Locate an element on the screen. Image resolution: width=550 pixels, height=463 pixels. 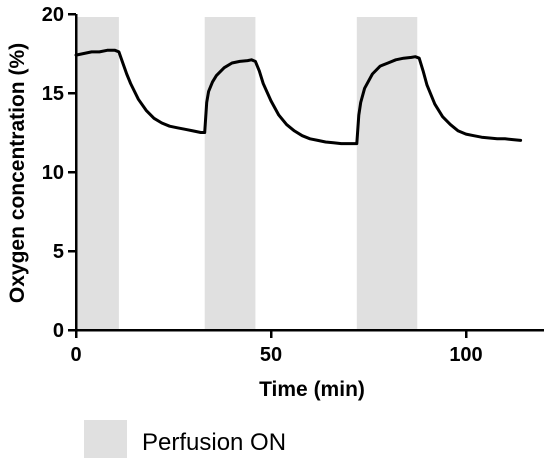
y-axis-title: Oxygen concentration (%) is located at coordinates (17, 173).